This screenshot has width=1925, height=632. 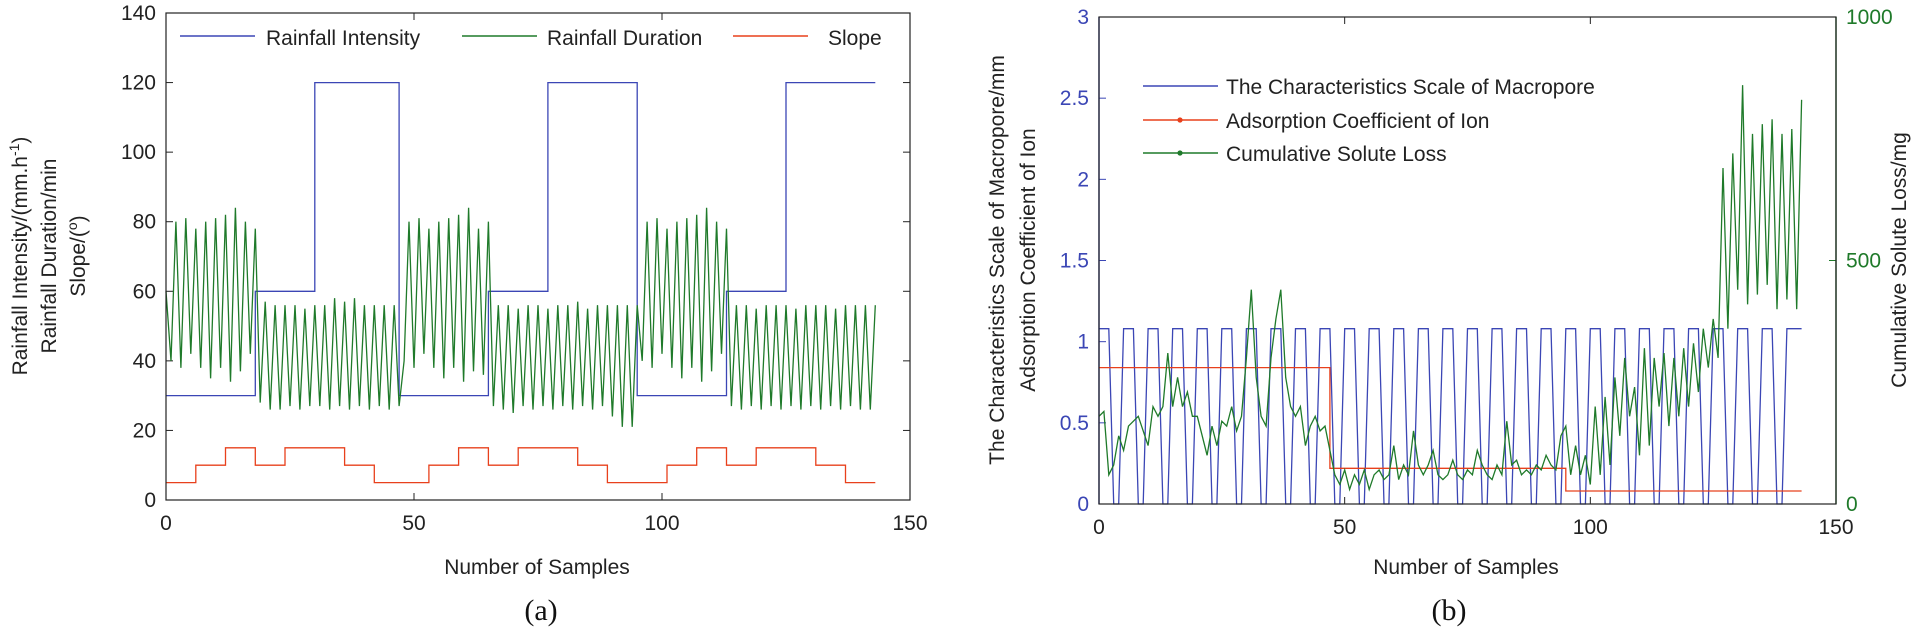 I want to click on panel-a-ylabel-line-1: Rainfall Intensity/(mm.h-1), so click(x=19, y=256).